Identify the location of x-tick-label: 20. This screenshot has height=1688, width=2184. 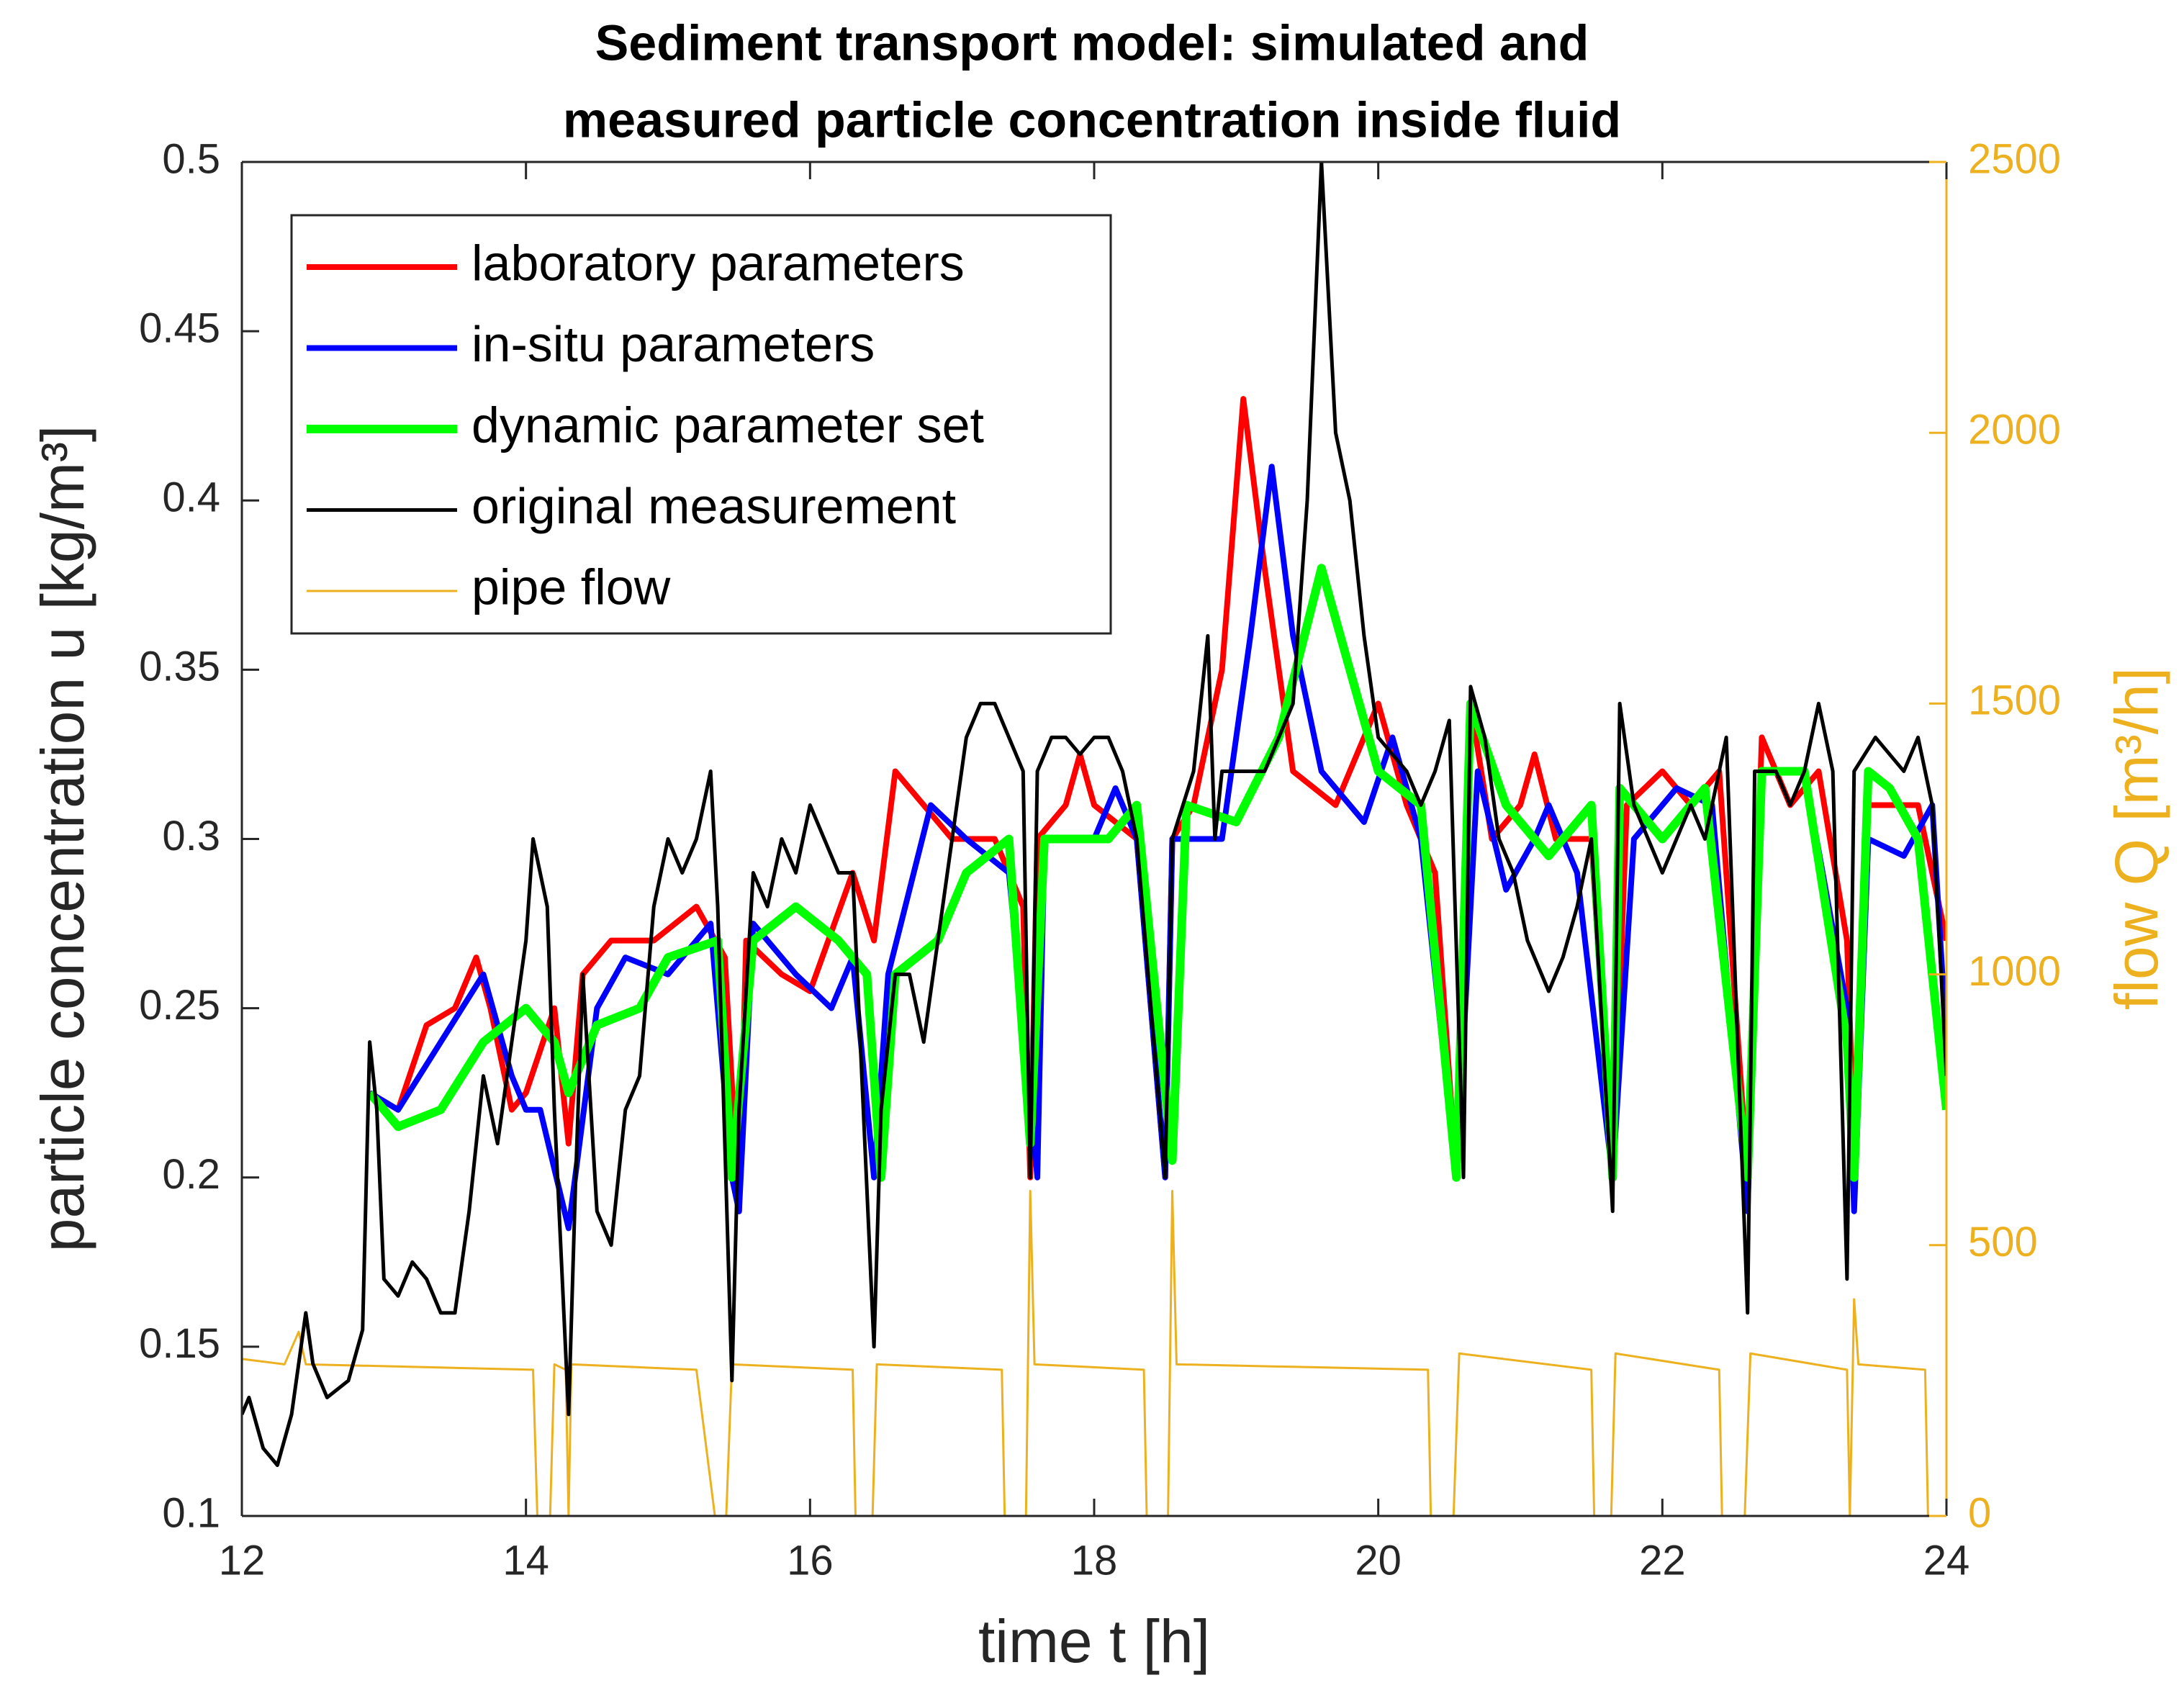
(1378, 1560).